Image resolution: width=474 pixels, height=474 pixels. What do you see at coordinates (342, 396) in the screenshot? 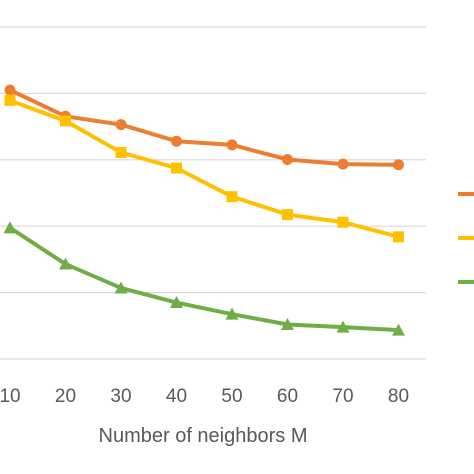
I see `x-tick-label: 70` at bounding box center [342, 396].